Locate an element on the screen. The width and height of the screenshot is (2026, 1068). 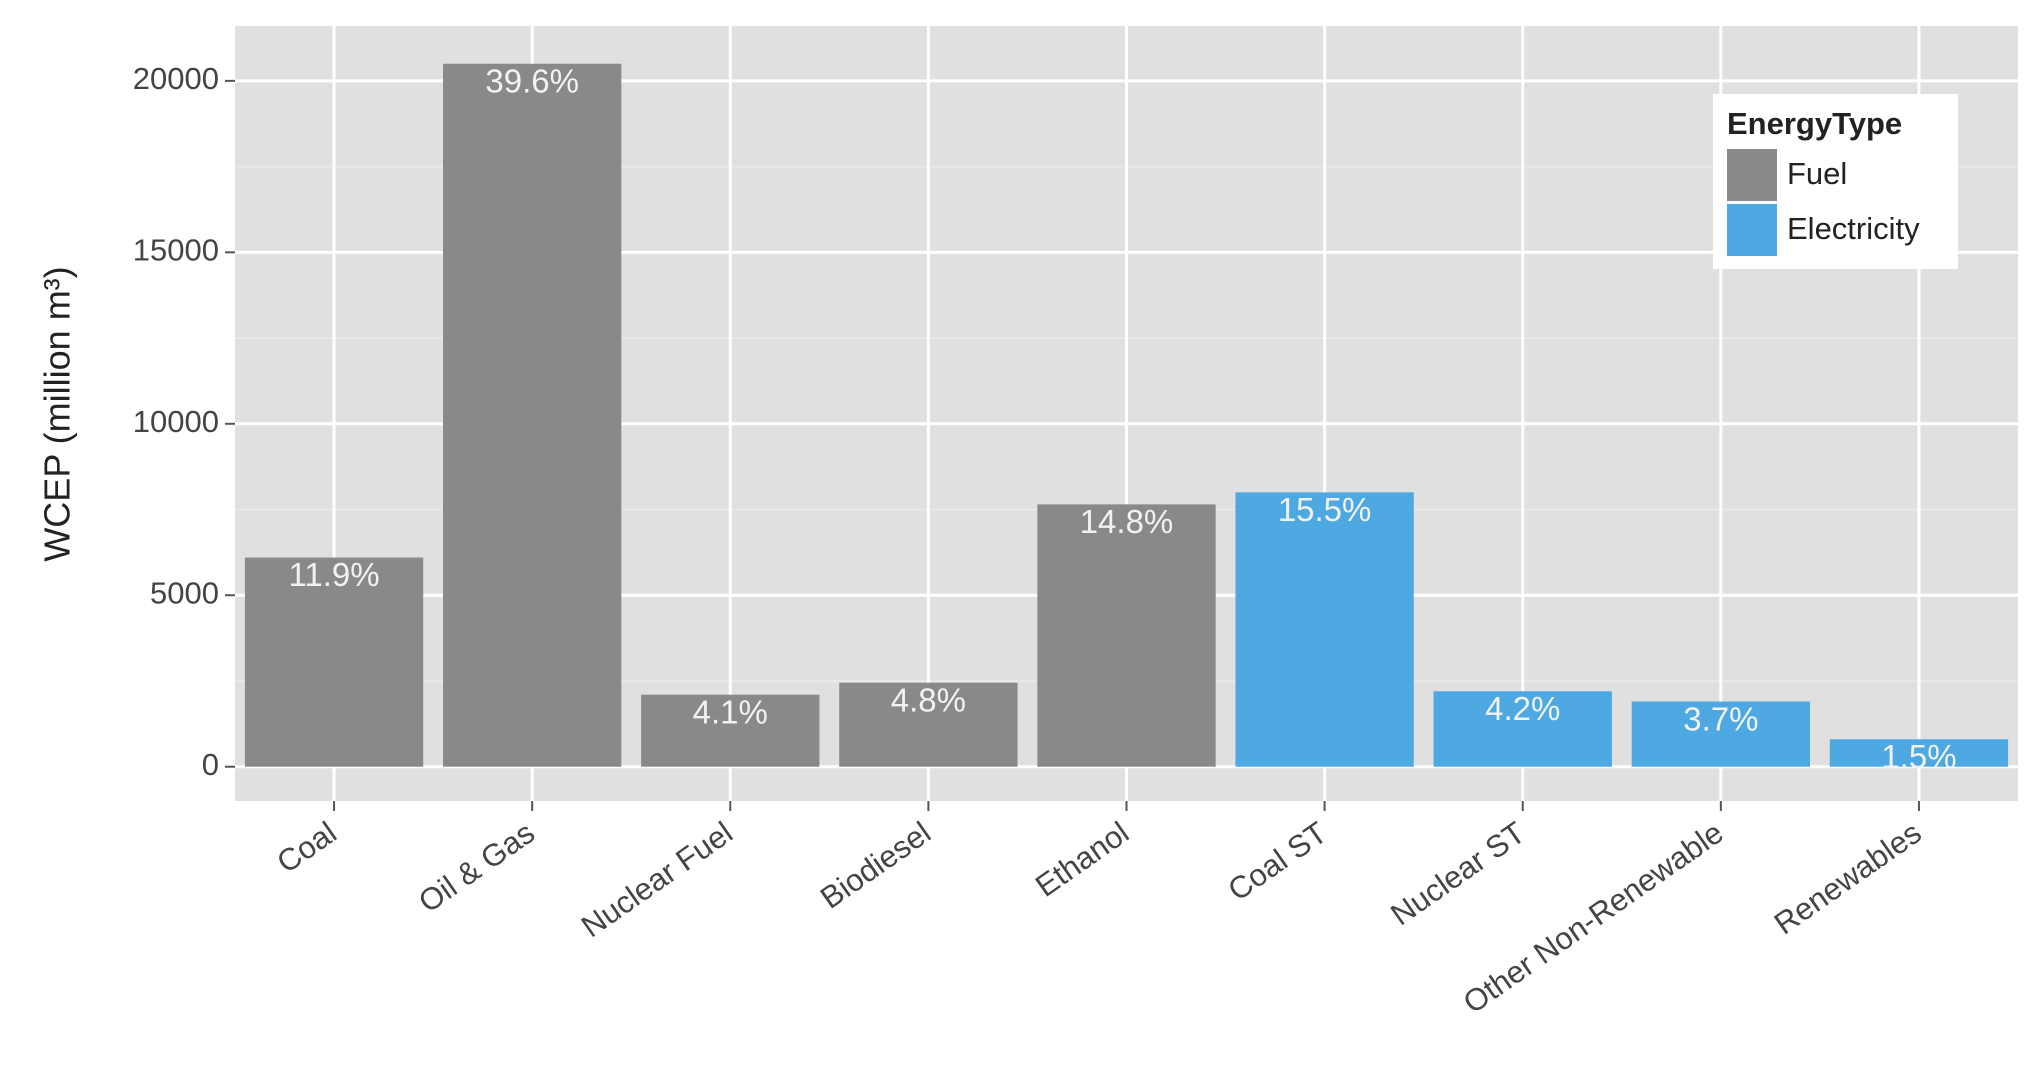
bar-label: 1.5% is located at coordinates (1918, 756).